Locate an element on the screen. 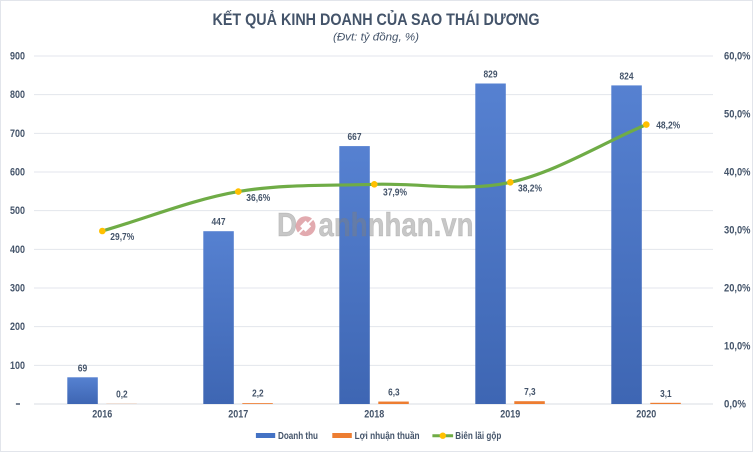 The width and height of the screenshot is (753, 452). svg-text: 2017 is located at coordinates (238, 415).